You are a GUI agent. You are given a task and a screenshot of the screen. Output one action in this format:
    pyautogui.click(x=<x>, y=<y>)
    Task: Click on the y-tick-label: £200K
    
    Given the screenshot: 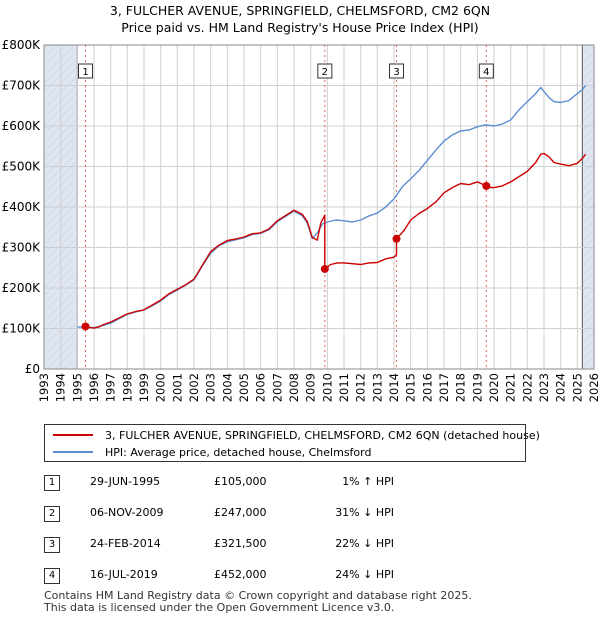 What is the action you would take?
    pyautogui.click(x=22, y=288)
    